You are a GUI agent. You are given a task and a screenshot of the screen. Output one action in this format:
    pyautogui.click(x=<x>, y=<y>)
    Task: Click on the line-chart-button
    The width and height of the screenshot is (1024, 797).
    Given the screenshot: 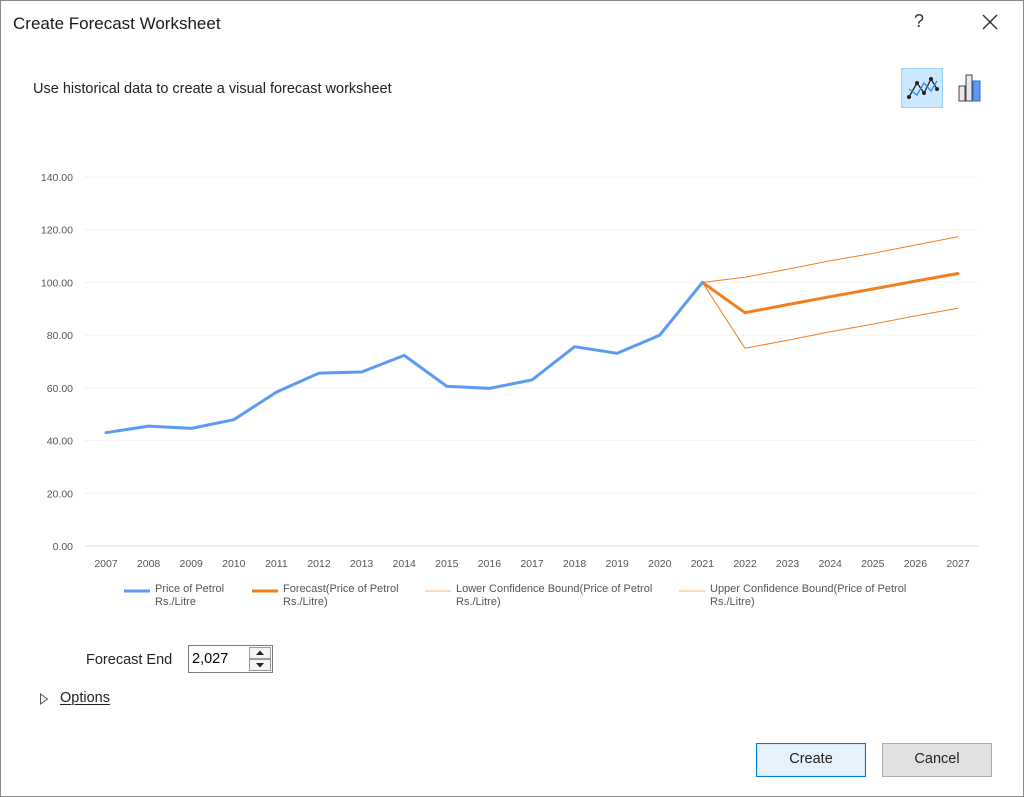 What is the action you would take?
    pyautogui.click(x=922, y=88)
    